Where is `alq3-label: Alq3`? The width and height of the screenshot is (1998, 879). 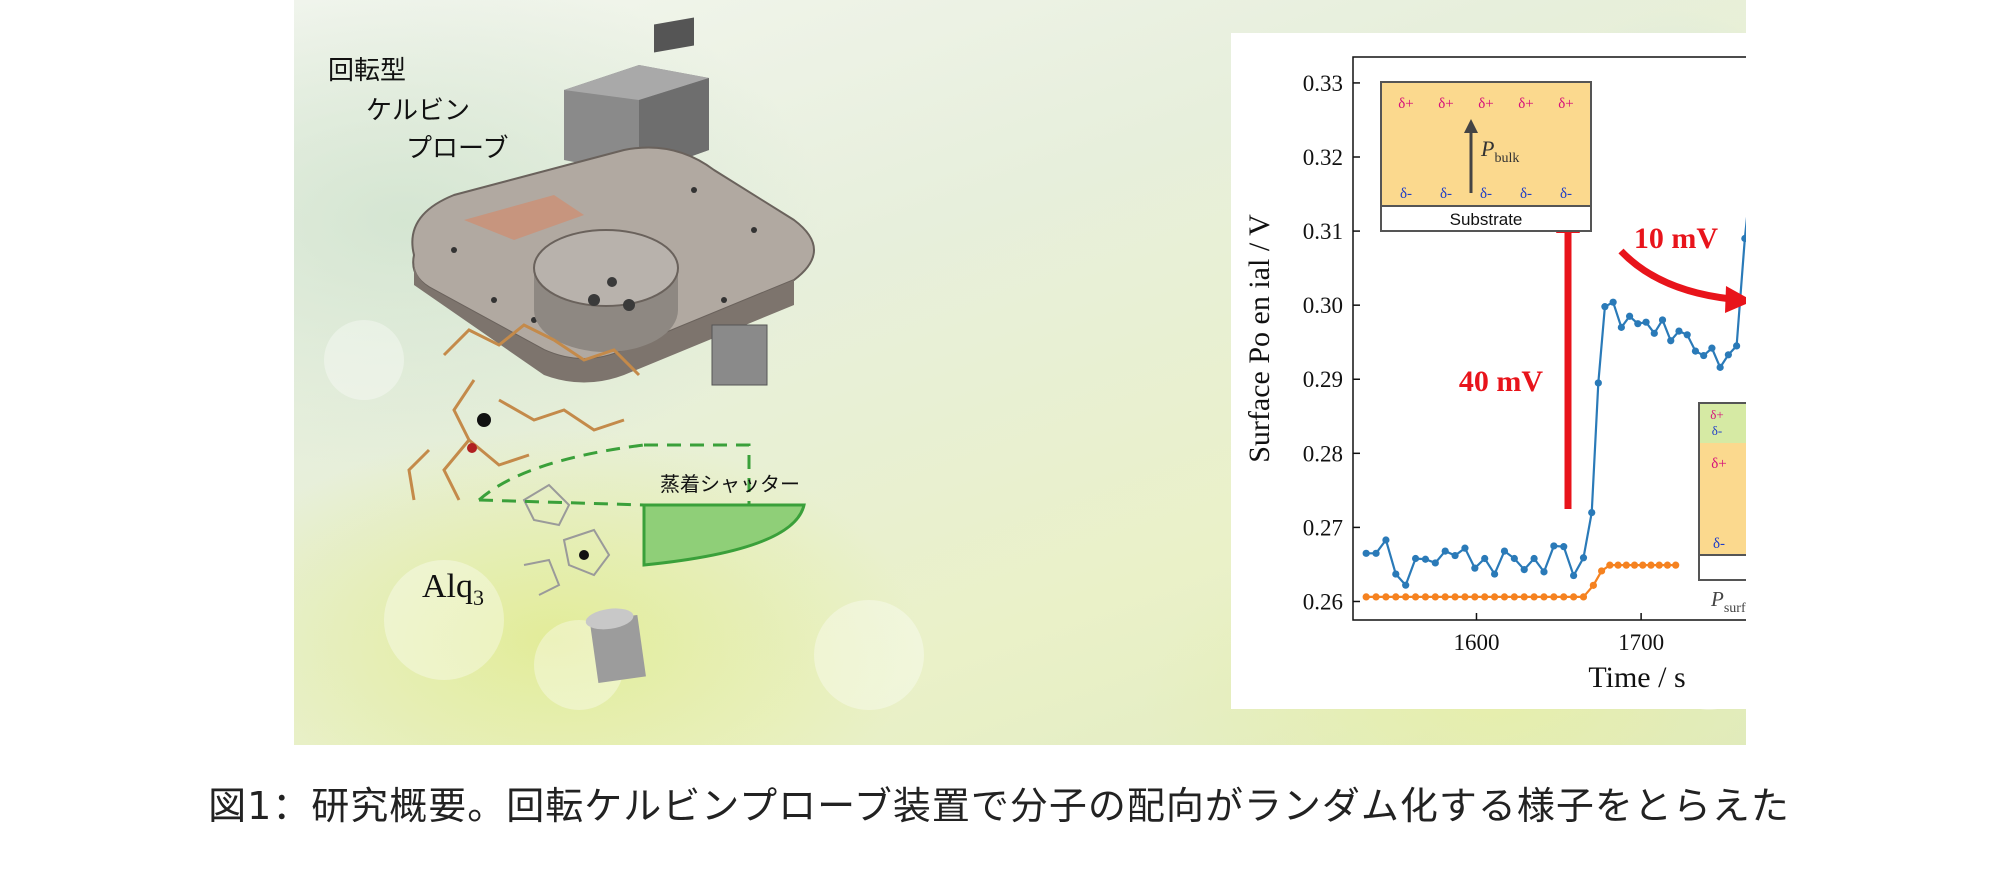
alq3-label: Alq3 is located at coordinates (453, 589).